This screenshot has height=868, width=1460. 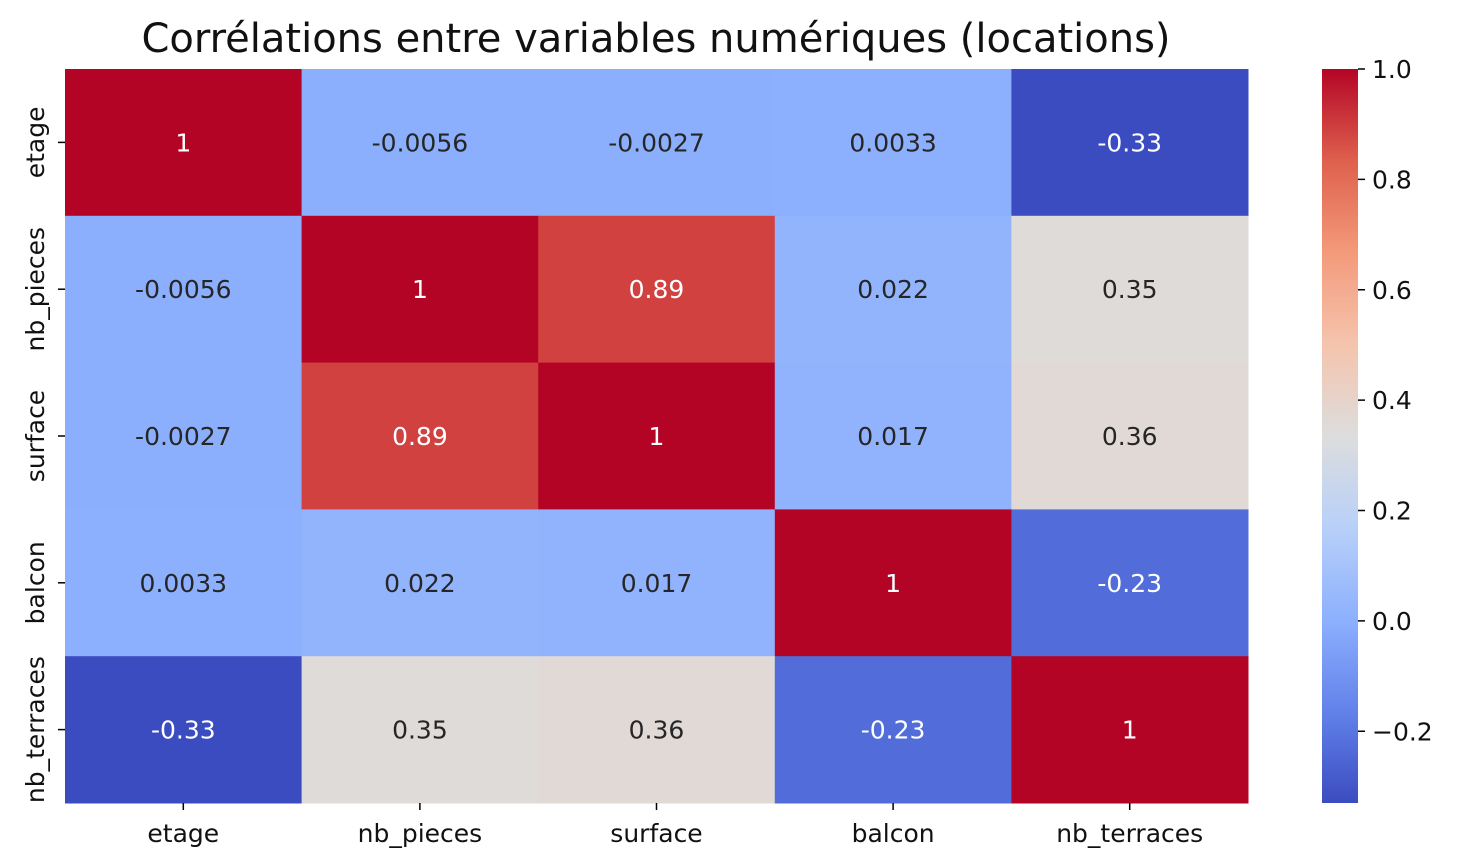 I want to click on colorbar-tick-label: 0.8, so click(x=1392, y=179).